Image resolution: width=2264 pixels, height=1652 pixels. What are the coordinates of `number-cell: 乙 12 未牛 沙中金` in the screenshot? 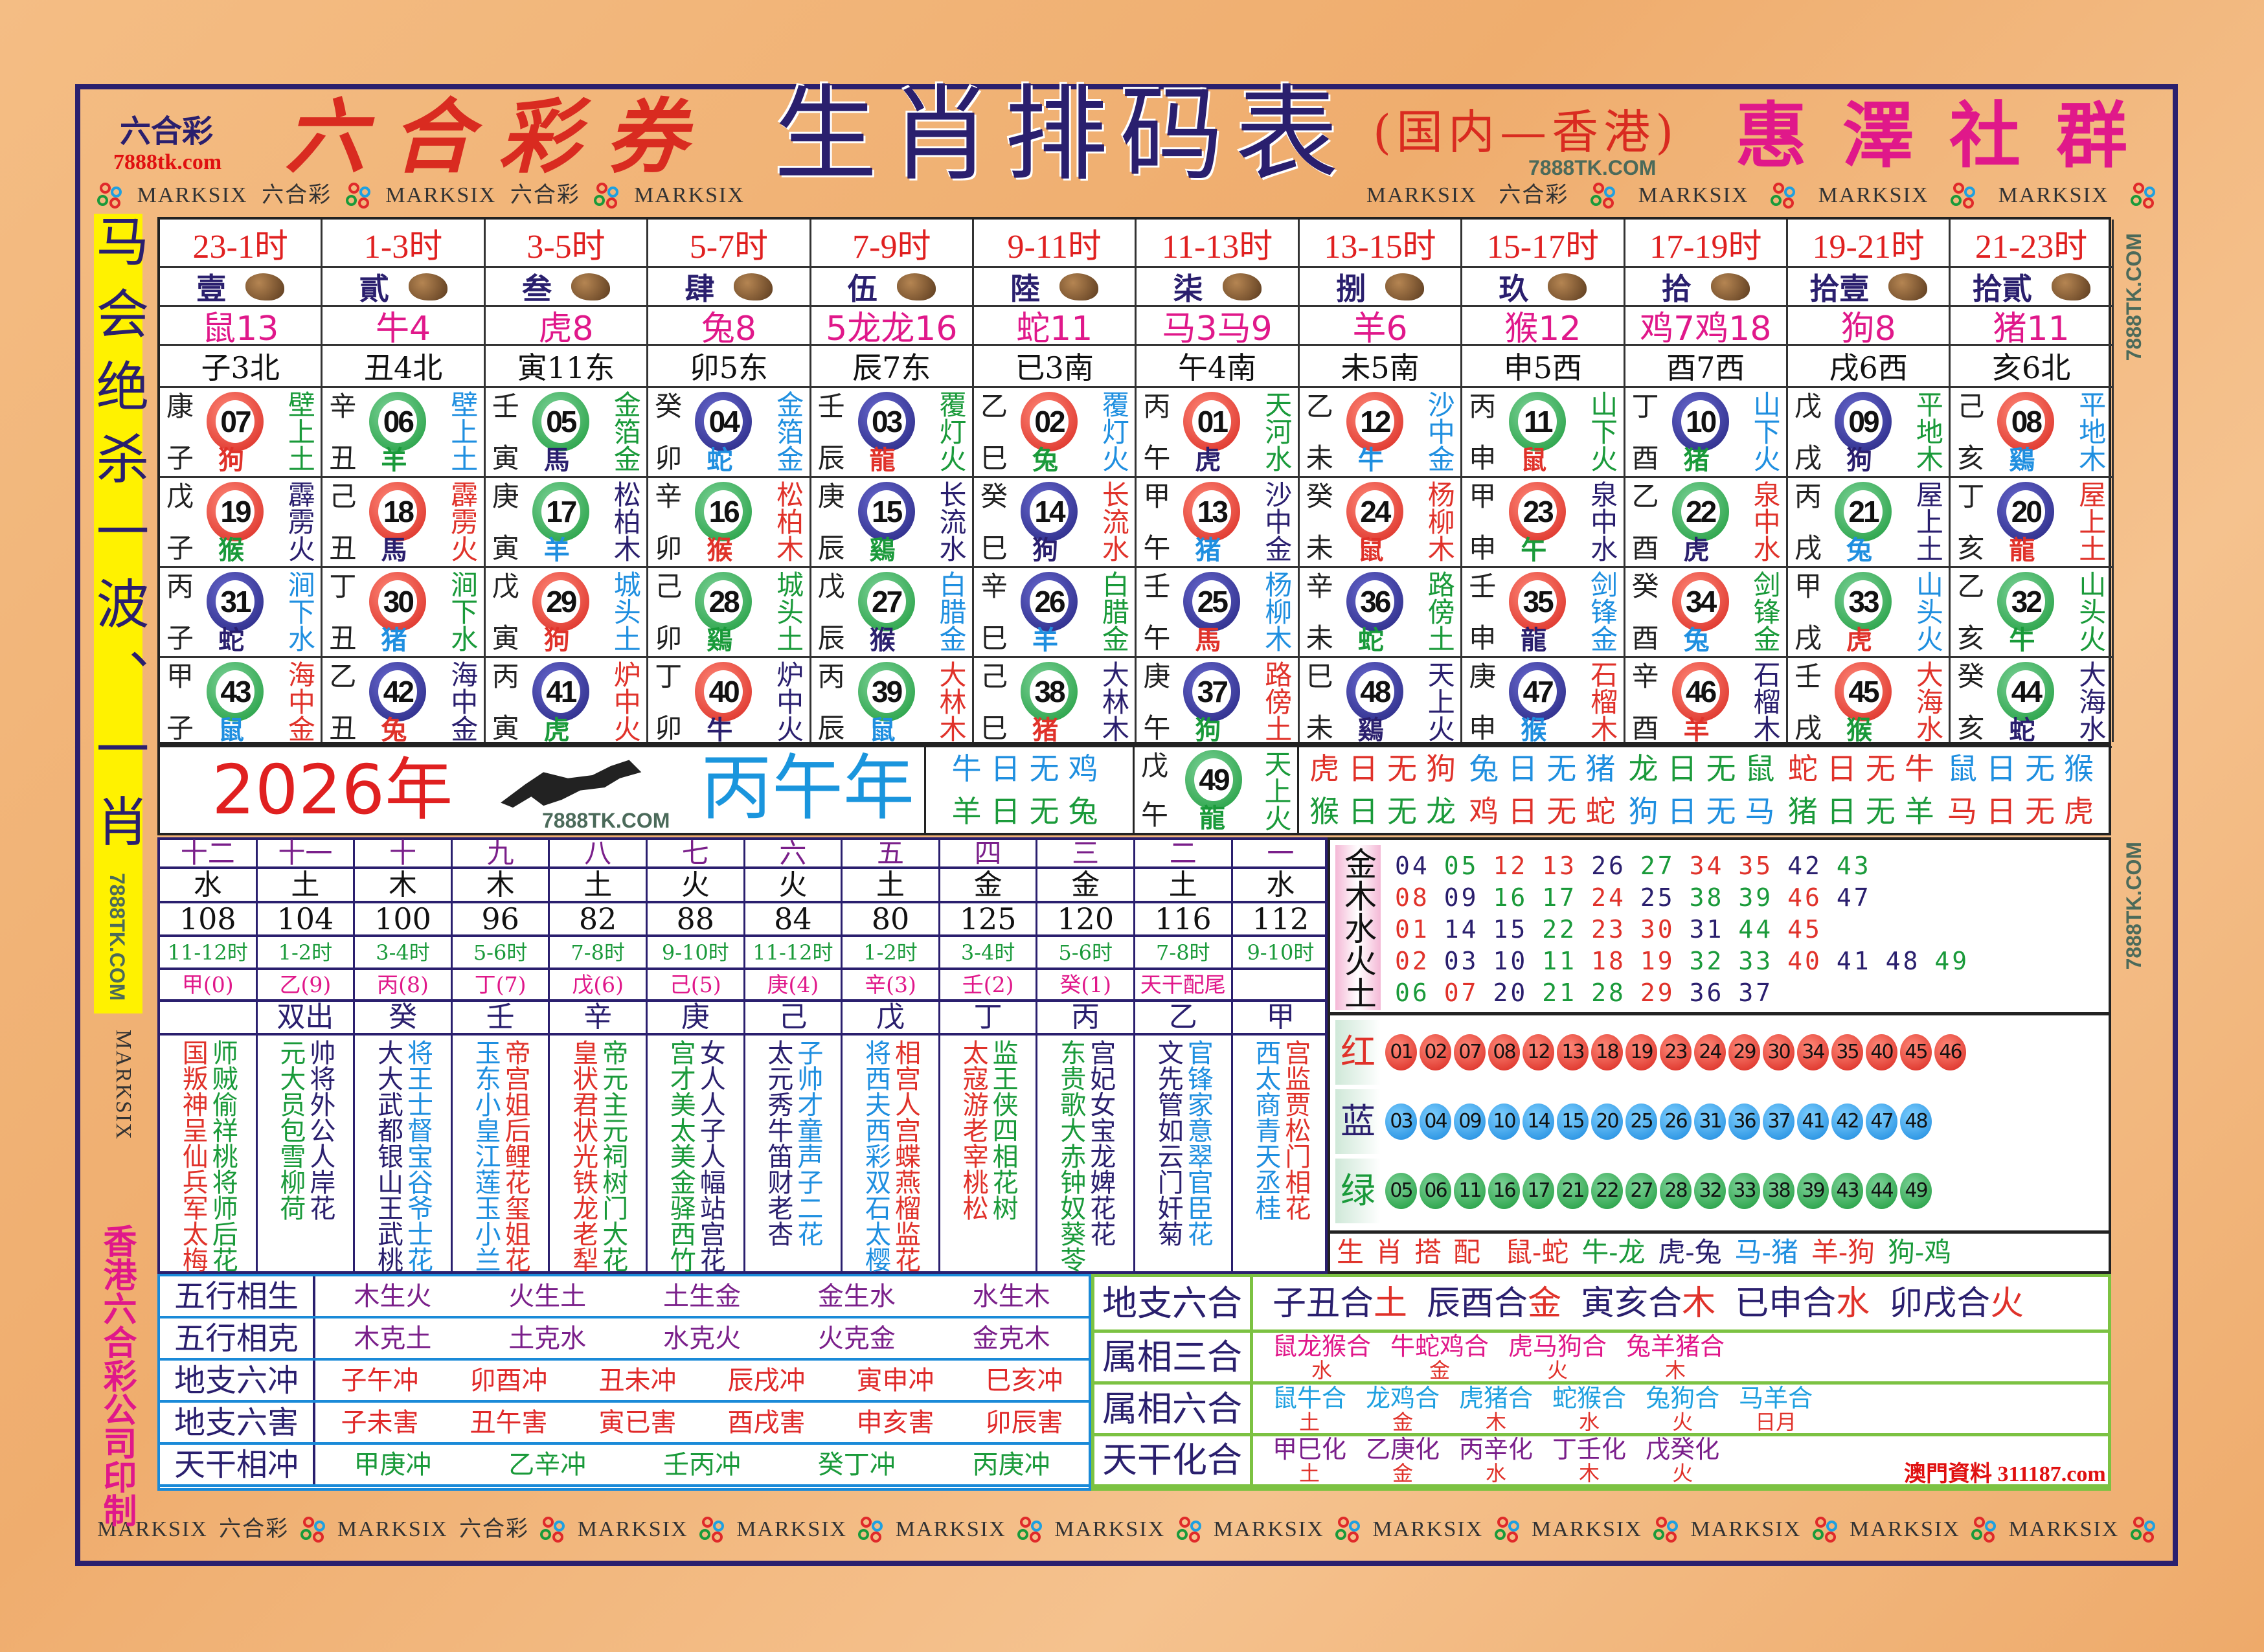 It's located at (1380, 433).